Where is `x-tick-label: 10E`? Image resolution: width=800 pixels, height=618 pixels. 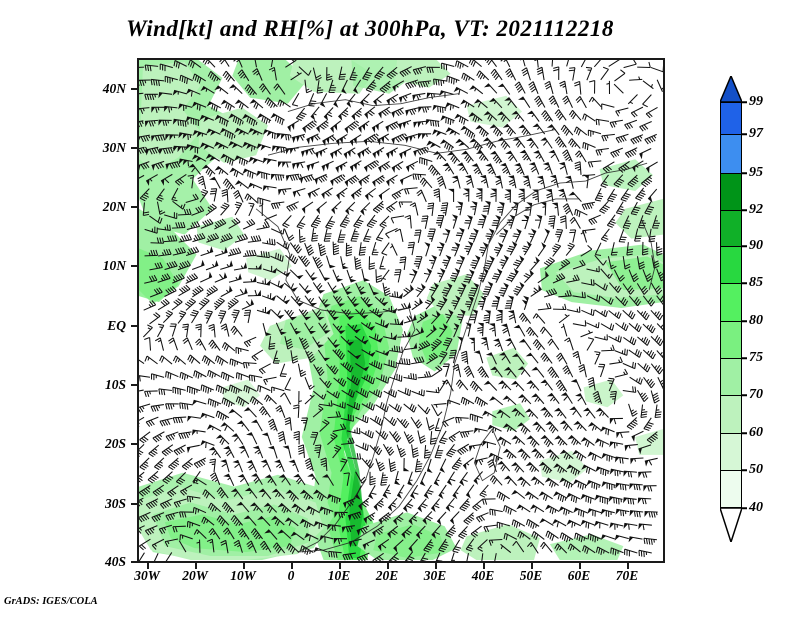 x-tick-label: 10E is located at coordinates (339, 575).